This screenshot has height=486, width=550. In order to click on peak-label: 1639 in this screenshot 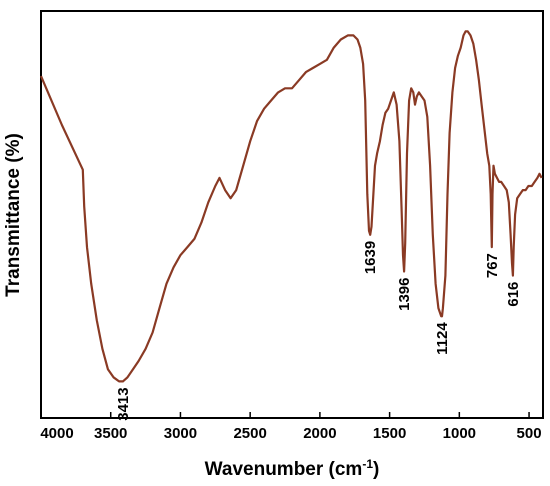, I will do `click(370, 257)`.